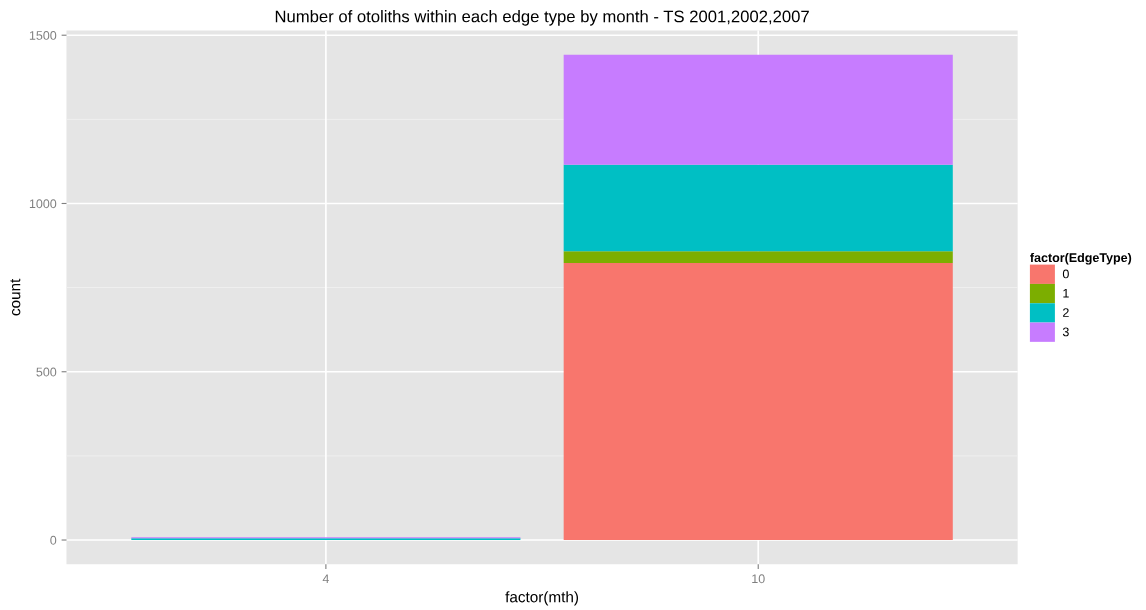 The image size is (1146, 610). Describe the element at coordinates (15, 297) in the screenshot. I see `y-axis-title: count` at that location.